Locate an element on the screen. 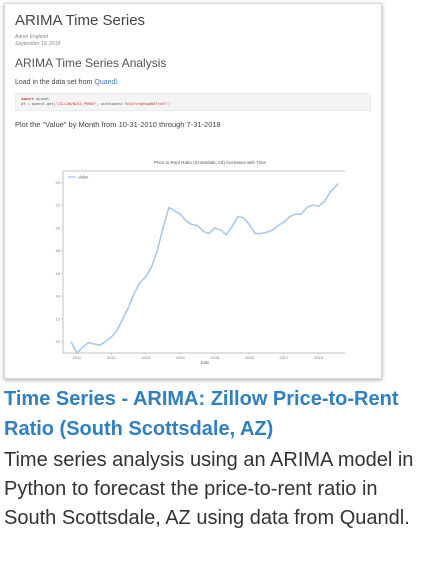 This screenshot has width=430, height=584. notebook-author: Aaron England is located at coordinates (193, 37).